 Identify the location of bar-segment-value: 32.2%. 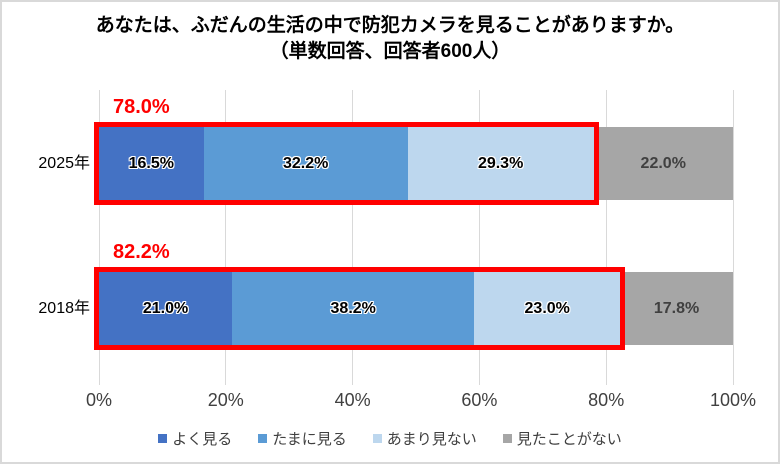
(305, 163).